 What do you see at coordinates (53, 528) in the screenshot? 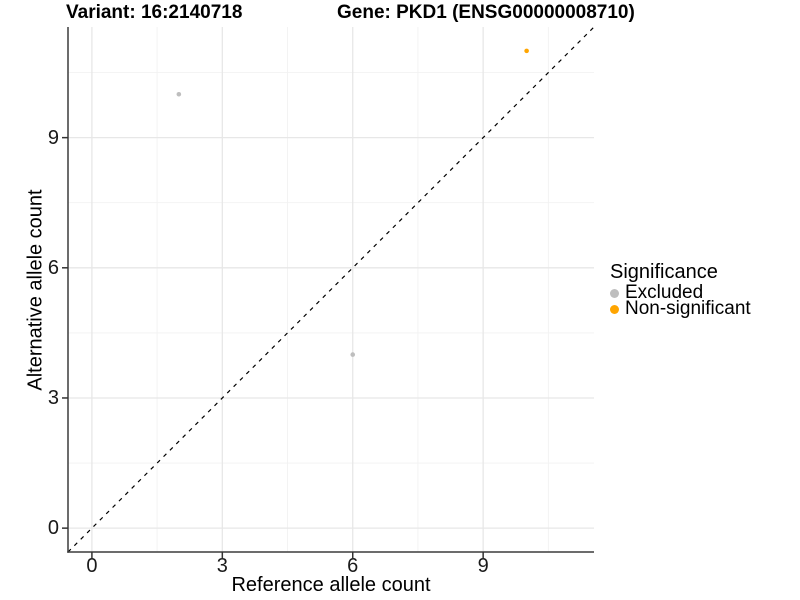
I see `y-tick-label: 0` at bounding box center [53, 528].